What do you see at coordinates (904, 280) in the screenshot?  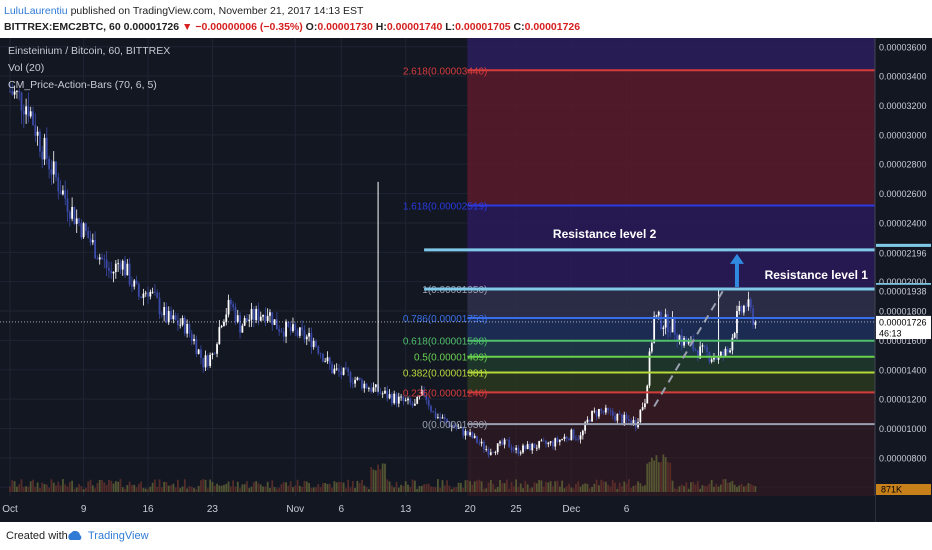 I see `price-axis` at bounding box center [904, 280].